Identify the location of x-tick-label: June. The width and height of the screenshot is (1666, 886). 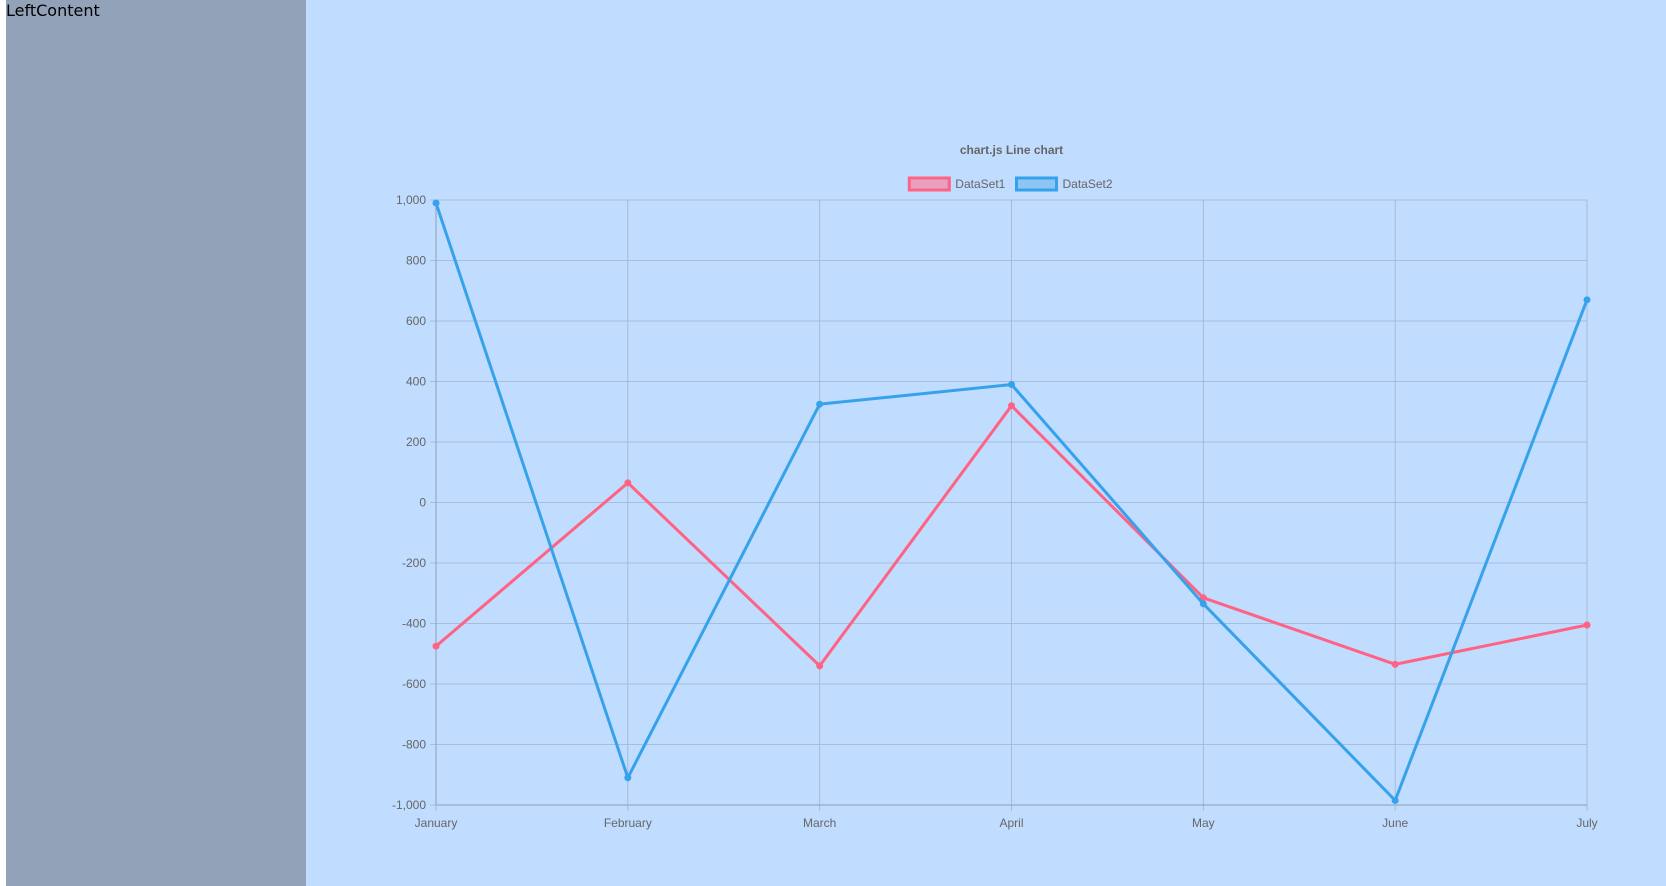
(1395, 823).